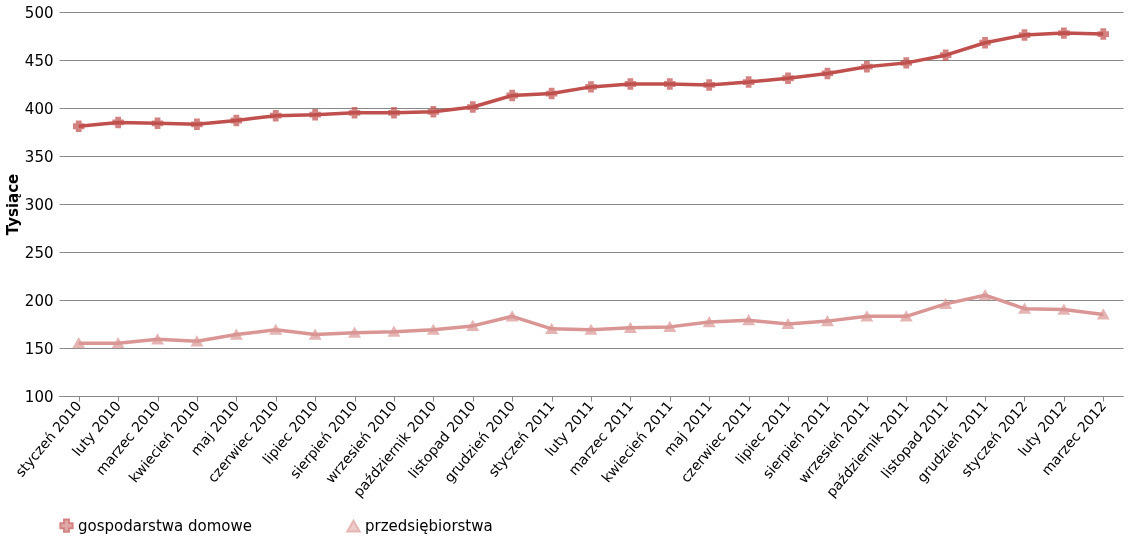  What do you see at coordinates (39, 12) in the screenshot?
I see `y-tick-label: 500` at bounding box center [39, 12].